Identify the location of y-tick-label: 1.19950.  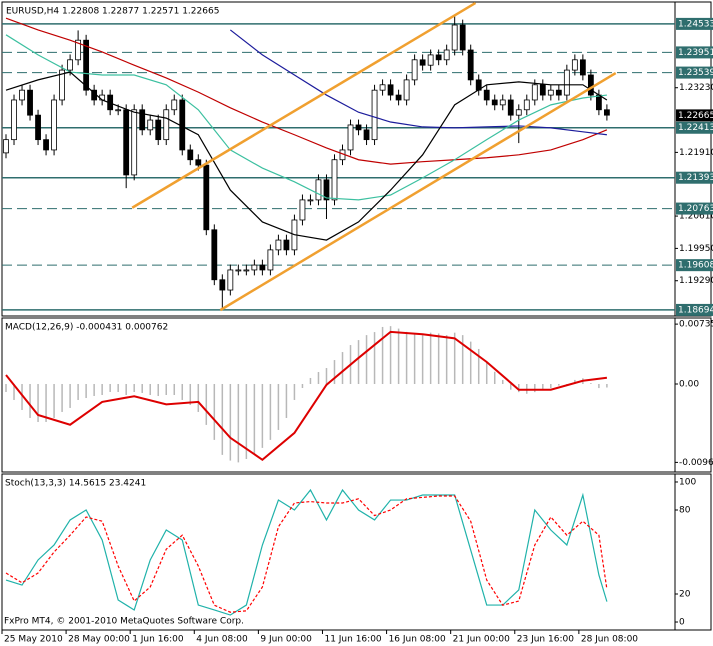
(696, 249).